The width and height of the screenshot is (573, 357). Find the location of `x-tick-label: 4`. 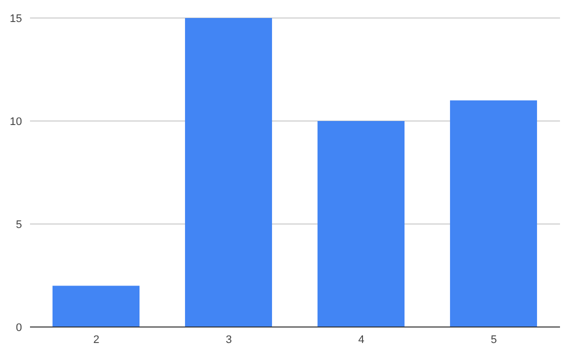

x-tick-label: 4 is located at coordinates (361, 340).